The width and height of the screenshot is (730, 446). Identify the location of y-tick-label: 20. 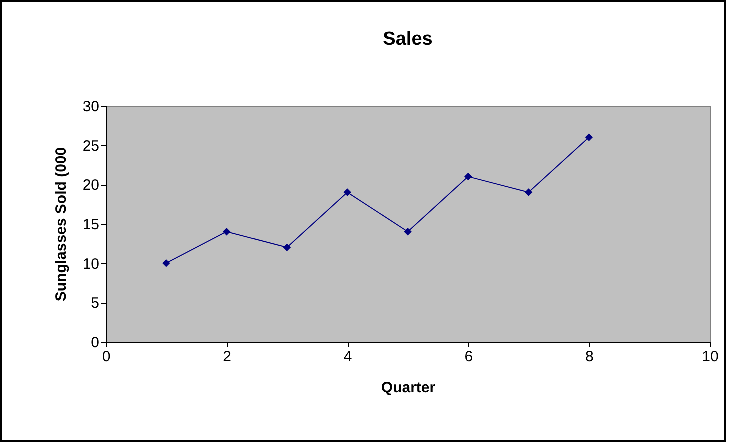
(91, 185).